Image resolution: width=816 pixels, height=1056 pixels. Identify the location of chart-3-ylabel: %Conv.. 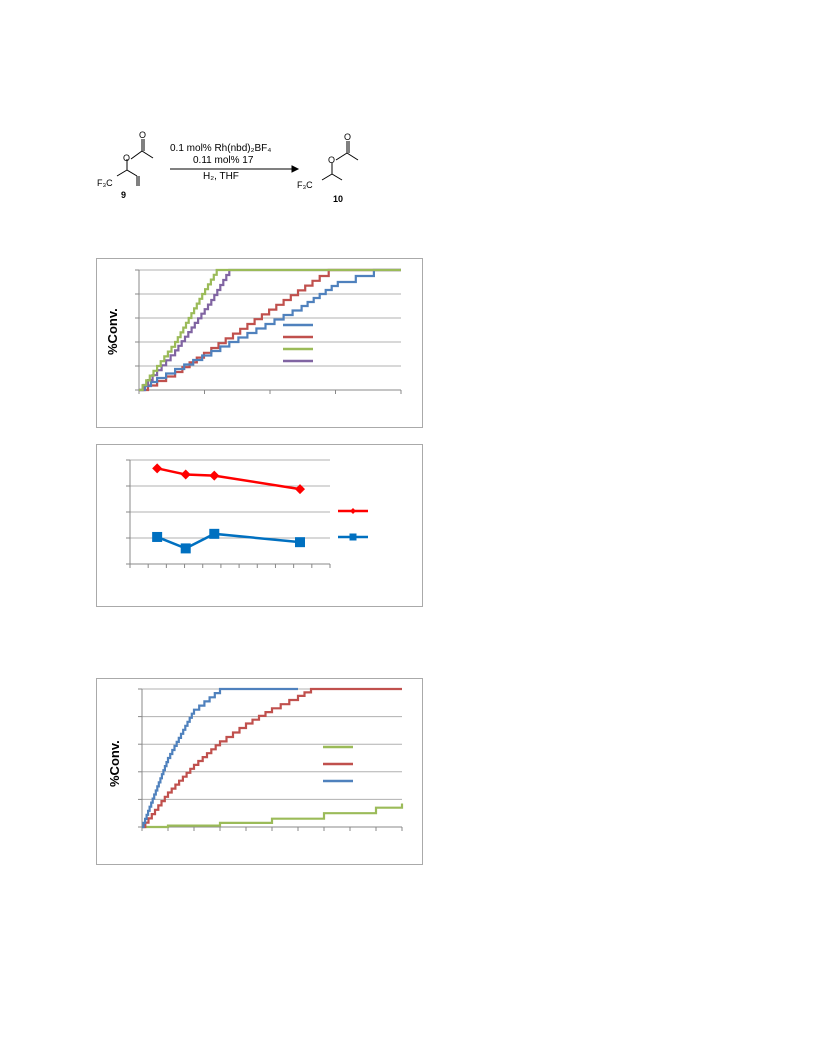
(114, 763).